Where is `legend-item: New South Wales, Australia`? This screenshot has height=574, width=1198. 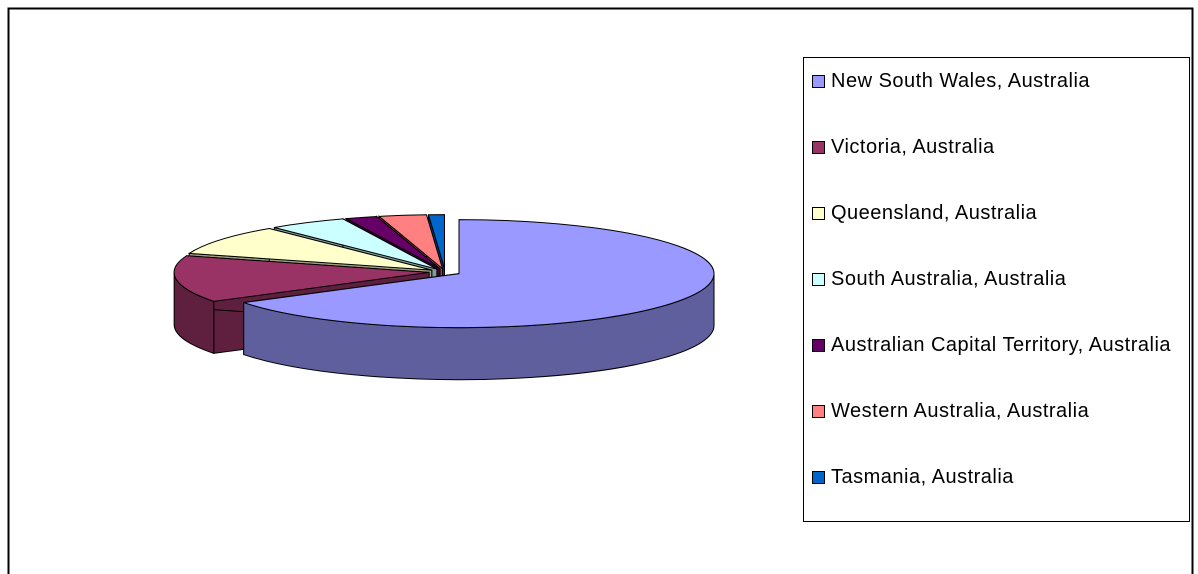 legend-item: New South Wales, Australia is located at coordinates (998, 81).